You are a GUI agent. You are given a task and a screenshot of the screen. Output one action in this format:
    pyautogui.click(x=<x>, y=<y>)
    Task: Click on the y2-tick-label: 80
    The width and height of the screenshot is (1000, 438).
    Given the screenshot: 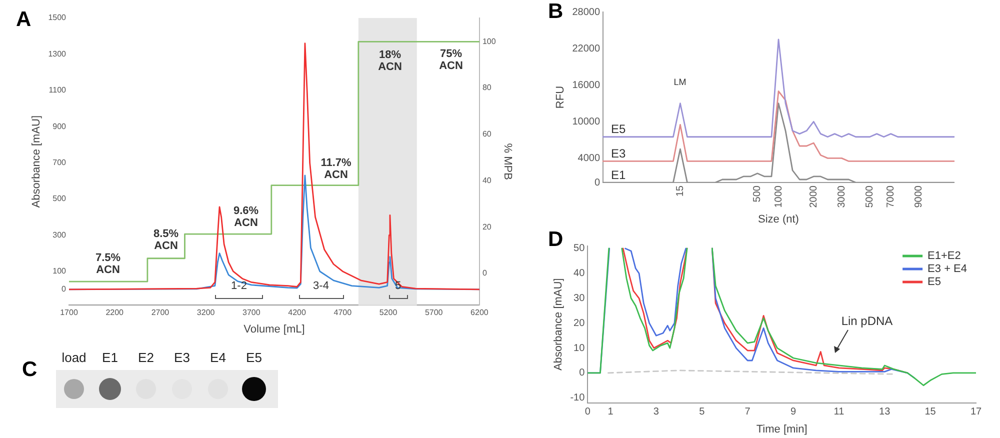 What is the action you would take?
    pyautogui.click(x=487, y=87)
    